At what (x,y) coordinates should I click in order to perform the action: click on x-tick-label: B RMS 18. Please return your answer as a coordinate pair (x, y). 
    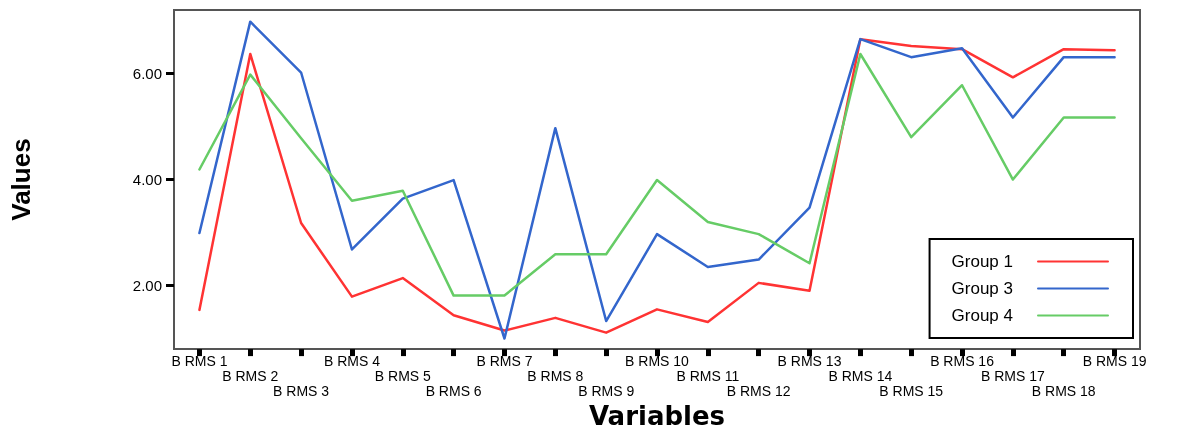
    Looking at the image, I should click on (1063, 390).